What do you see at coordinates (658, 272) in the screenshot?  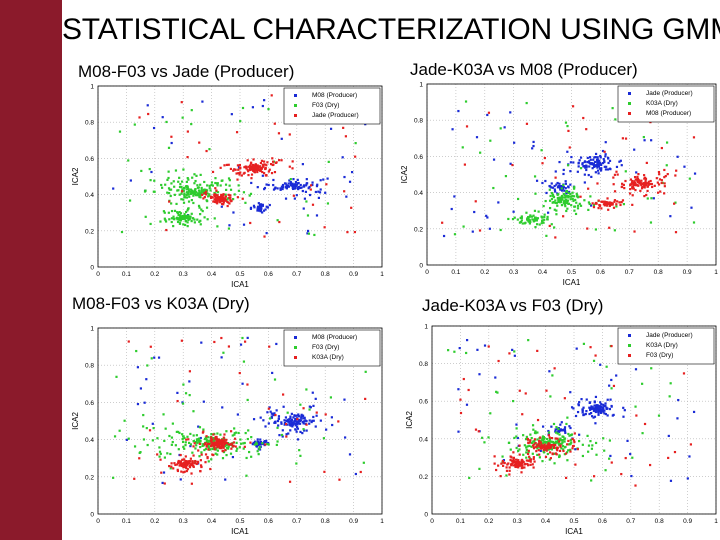 I see `x-tick-label: 0.8` at bounding box center [658, 272].